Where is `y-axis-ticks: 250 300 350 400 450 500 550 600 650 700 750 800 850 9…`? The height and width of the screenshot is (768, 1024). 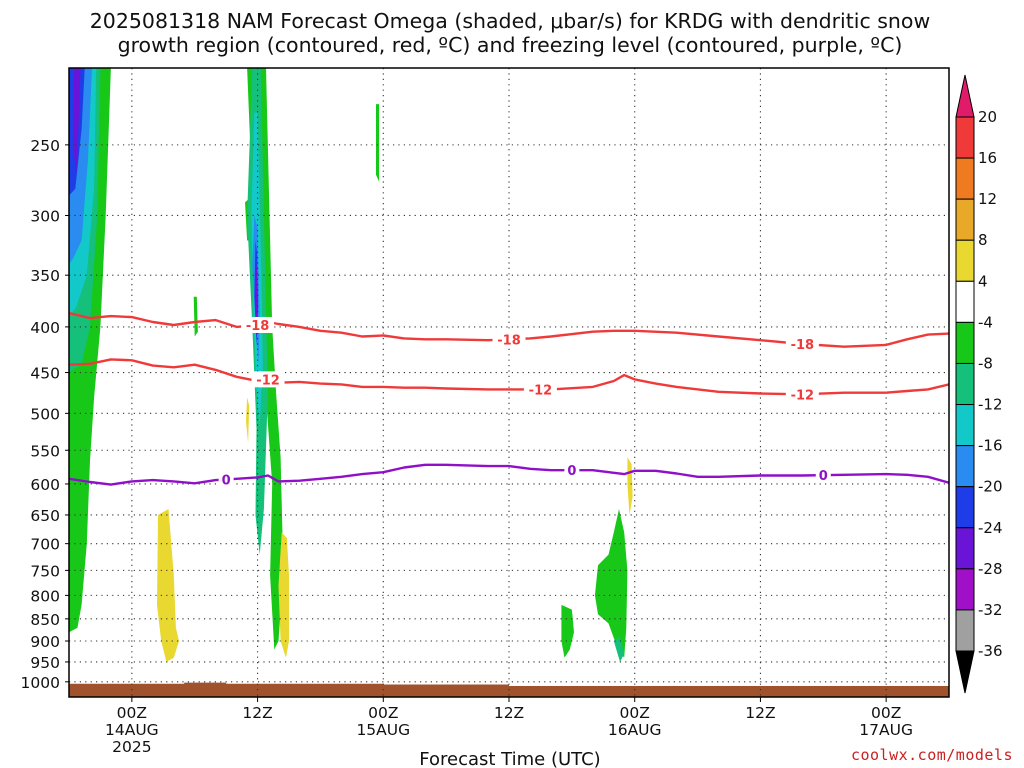
y-axis-ticks: 250 300 350 400 450 500 550 600 650 700 750 800 850 9… is located at coordinates (45, 414).